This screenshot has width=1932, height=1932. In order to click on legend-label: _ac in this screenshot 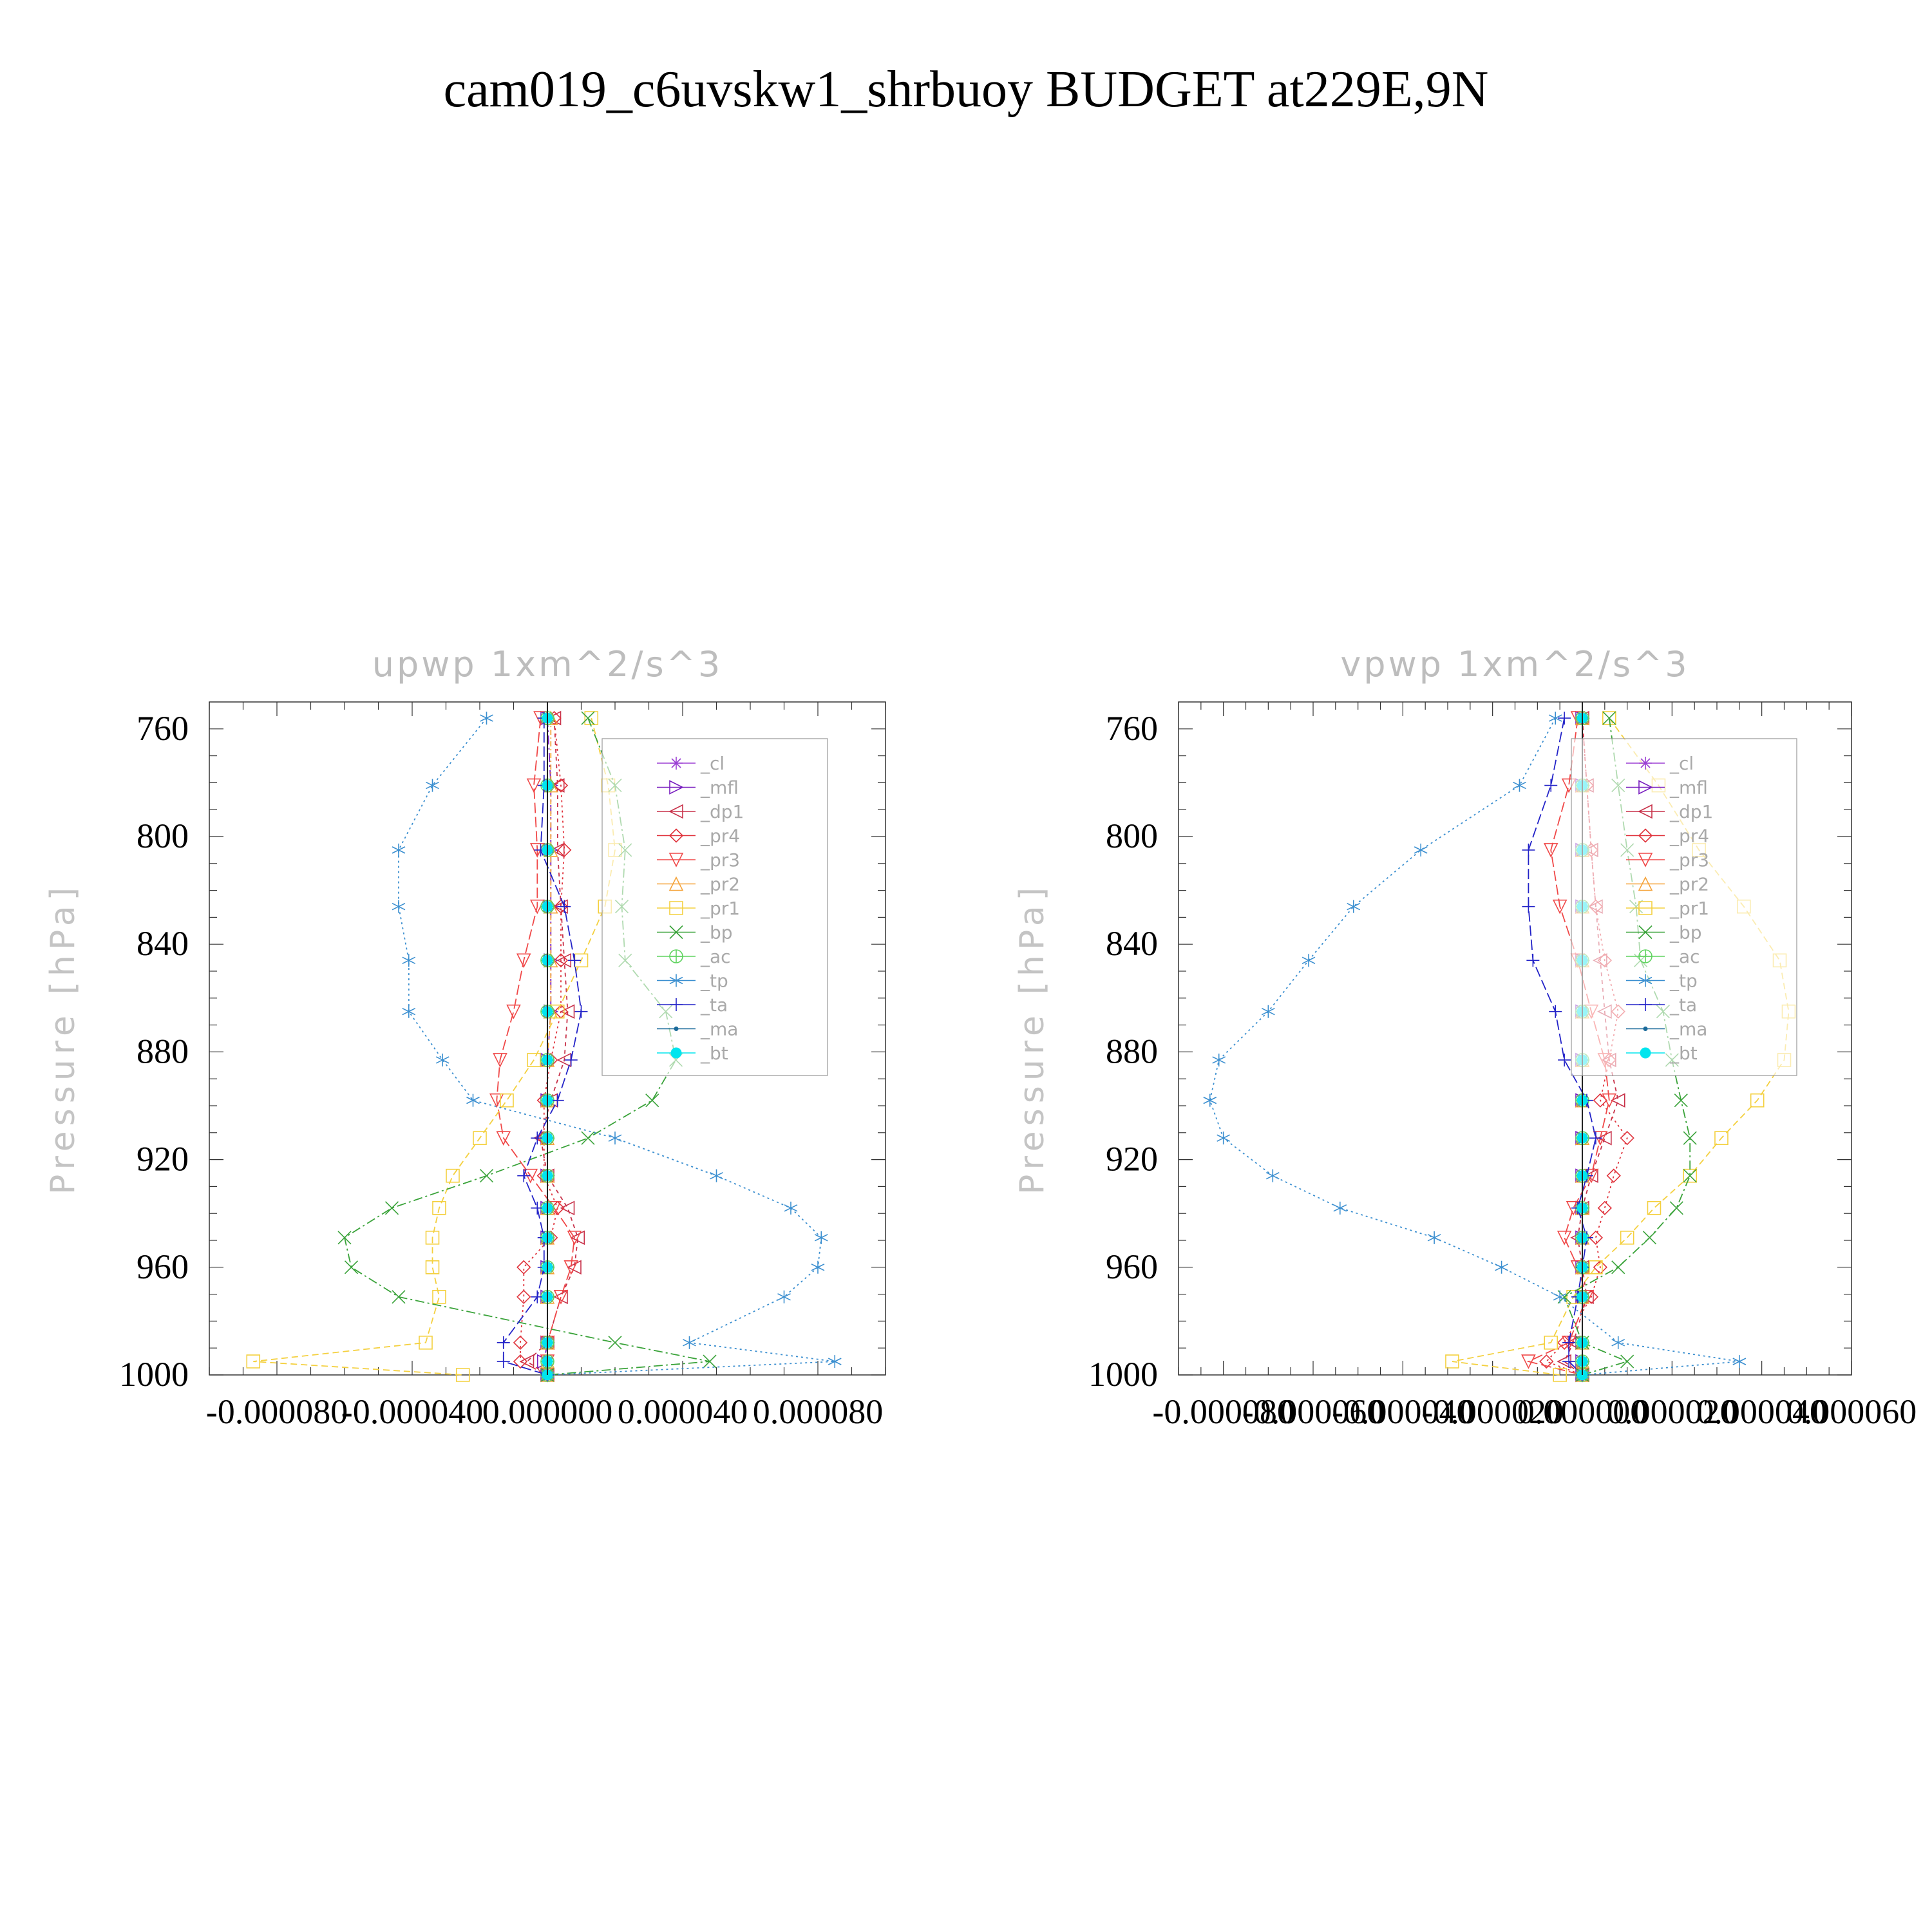, I will do `click(1684, 956)`.